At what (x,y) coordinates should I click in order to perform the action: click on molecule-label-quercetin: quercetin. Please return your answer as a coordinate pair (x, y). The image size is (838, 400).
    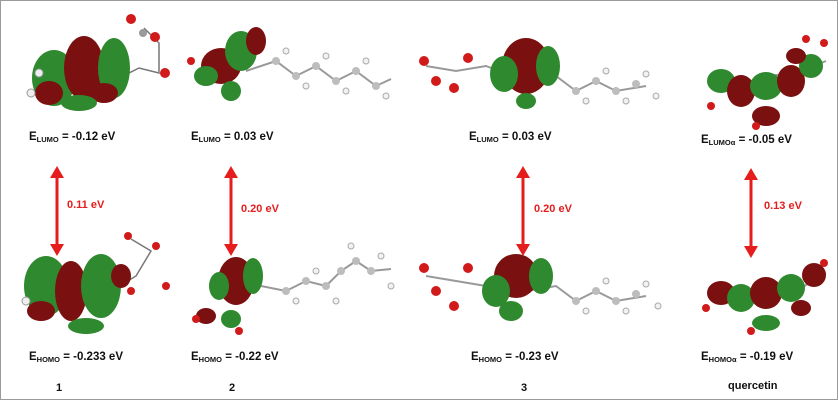
    Looking at the image, I should click on (753, 386).